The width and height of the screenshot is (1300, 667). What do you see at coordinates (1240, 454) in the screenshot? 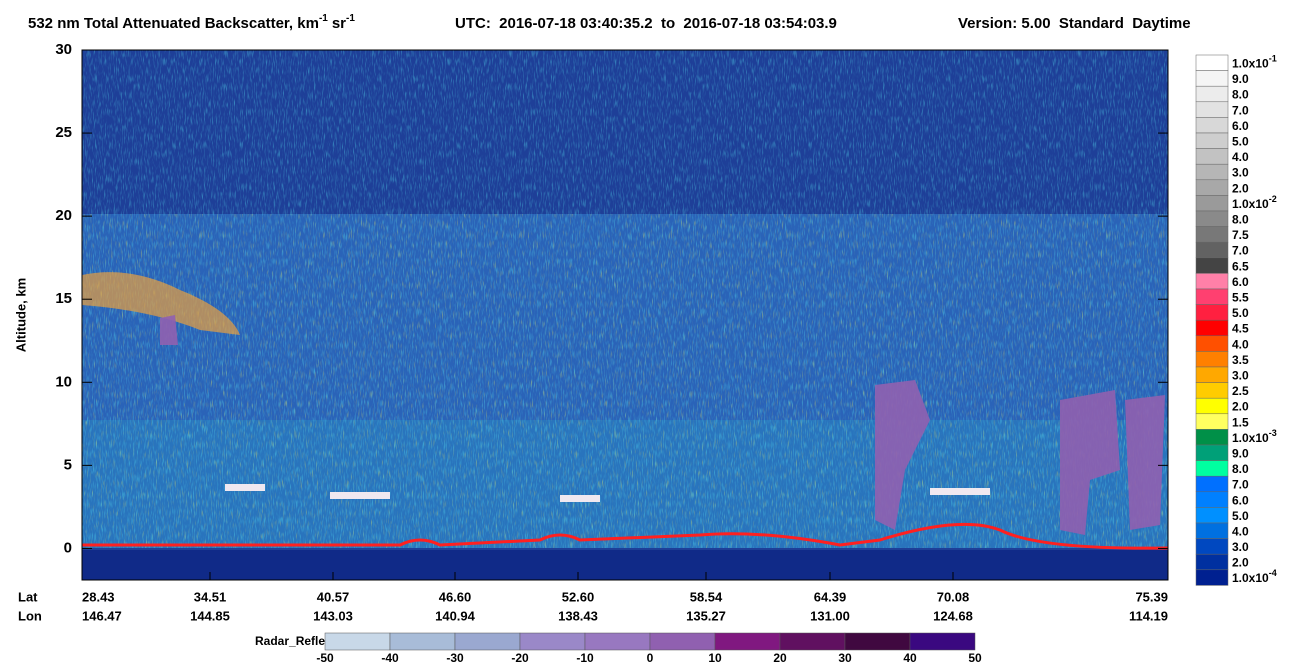
I see `colorbar-label: 9.0` at bounding box center [1240, 454].